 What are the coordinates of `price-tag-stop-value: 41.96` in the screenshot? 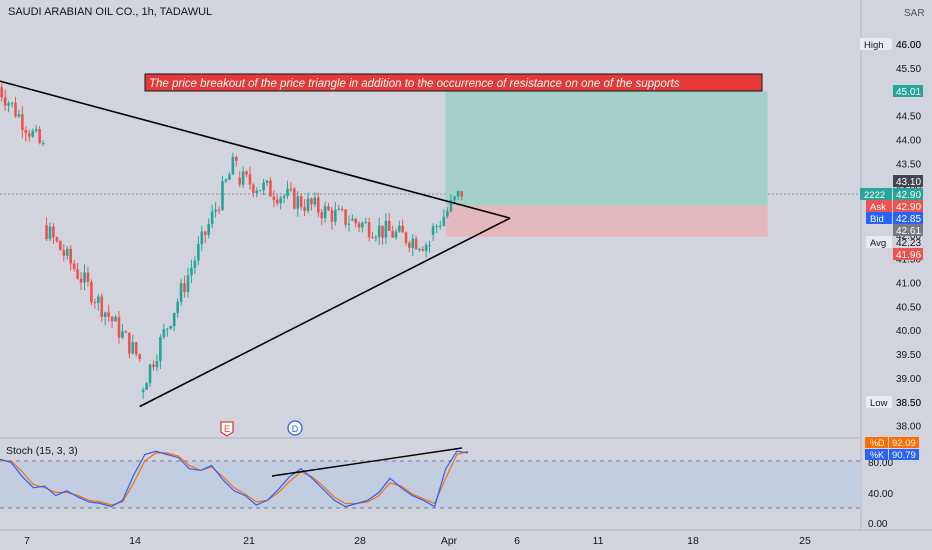 It's located at (908, 255).